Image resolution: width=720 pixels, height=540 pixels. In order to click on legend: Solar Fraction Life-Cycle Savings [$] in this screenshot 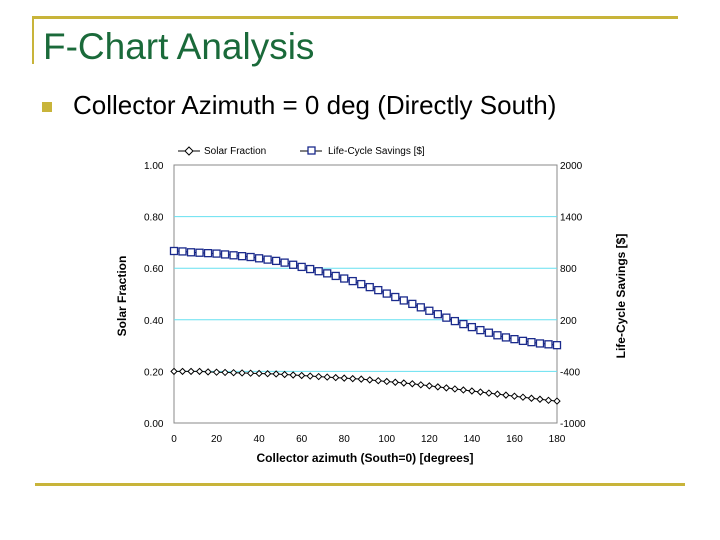, I will do `click(301, 151)`.